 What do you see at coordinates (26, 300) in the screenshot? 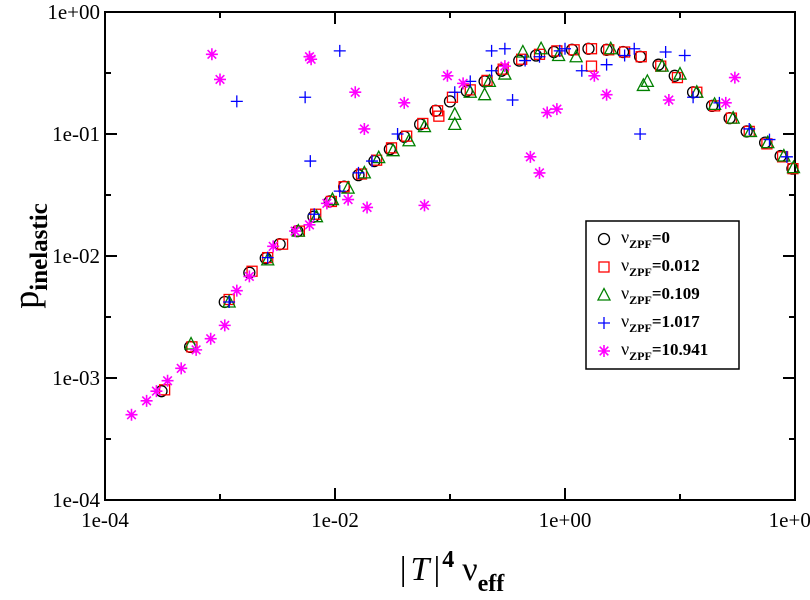
I see `y-axis-label-base: p` at bounding box center [26, 300].